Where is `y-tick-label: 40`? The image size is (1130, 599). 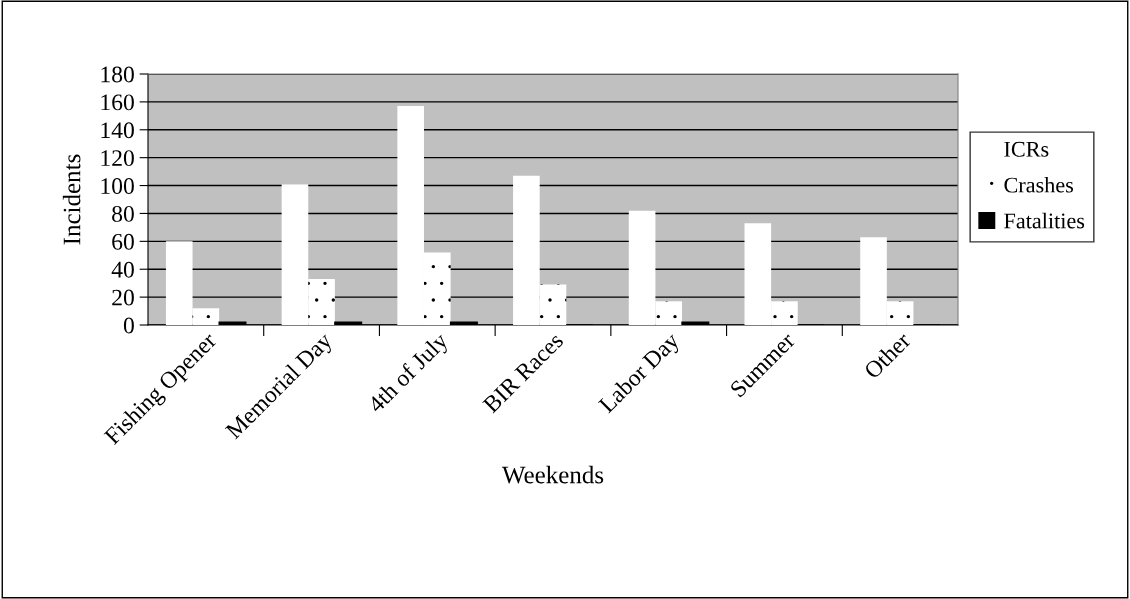
y-tick-label: 40 is located at coordinates (122, 269).